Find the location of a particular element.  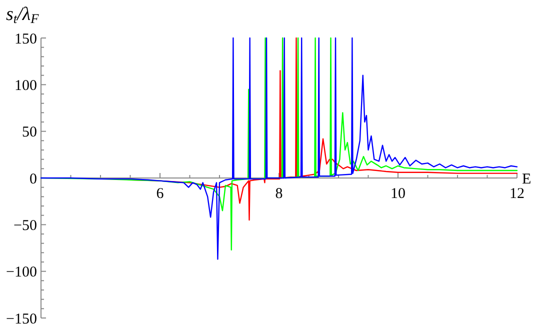

x-tick-label: 8 is located at coordinates (279, 194).